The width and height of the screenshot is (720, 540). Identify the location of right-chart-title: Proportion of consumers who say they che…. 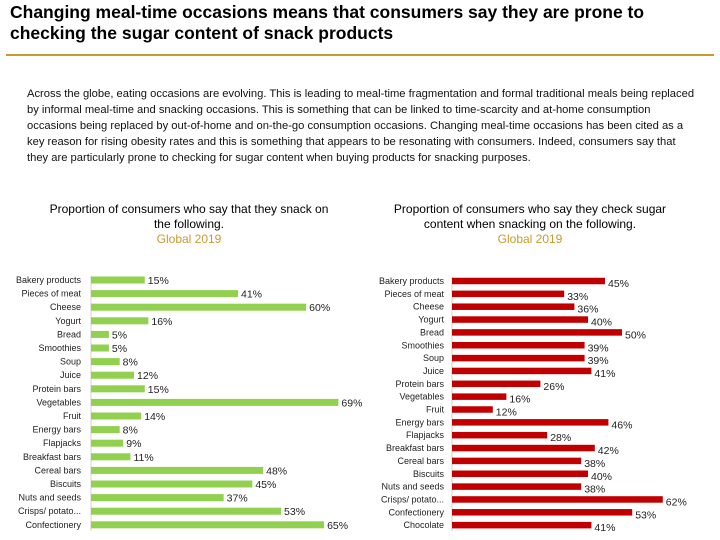
(530, 216).